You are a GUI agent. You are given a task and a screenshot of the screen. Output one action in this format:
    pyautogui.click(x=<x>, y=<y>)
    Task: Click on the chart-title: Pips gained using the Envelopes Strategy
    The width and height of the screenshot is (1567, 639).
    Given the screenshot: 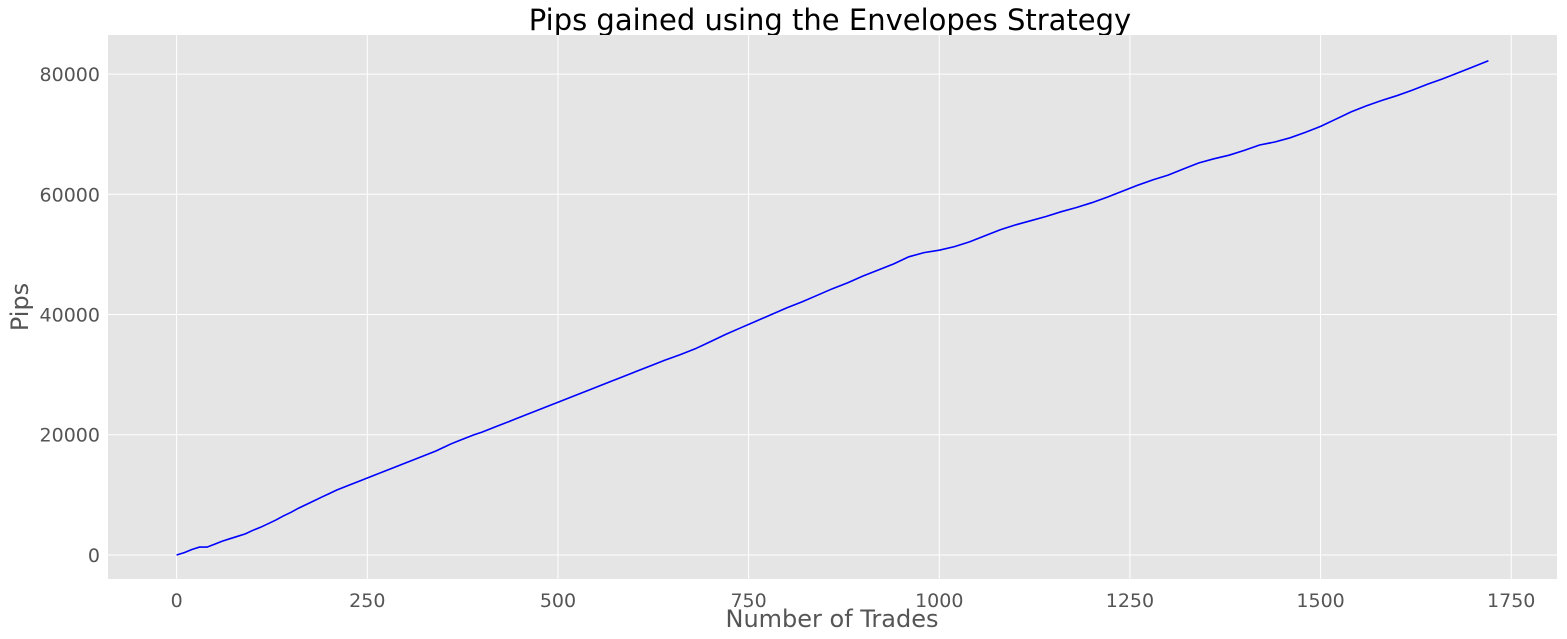 What is the action you would take?
    pyautogui.click(x=830, y=20)
    